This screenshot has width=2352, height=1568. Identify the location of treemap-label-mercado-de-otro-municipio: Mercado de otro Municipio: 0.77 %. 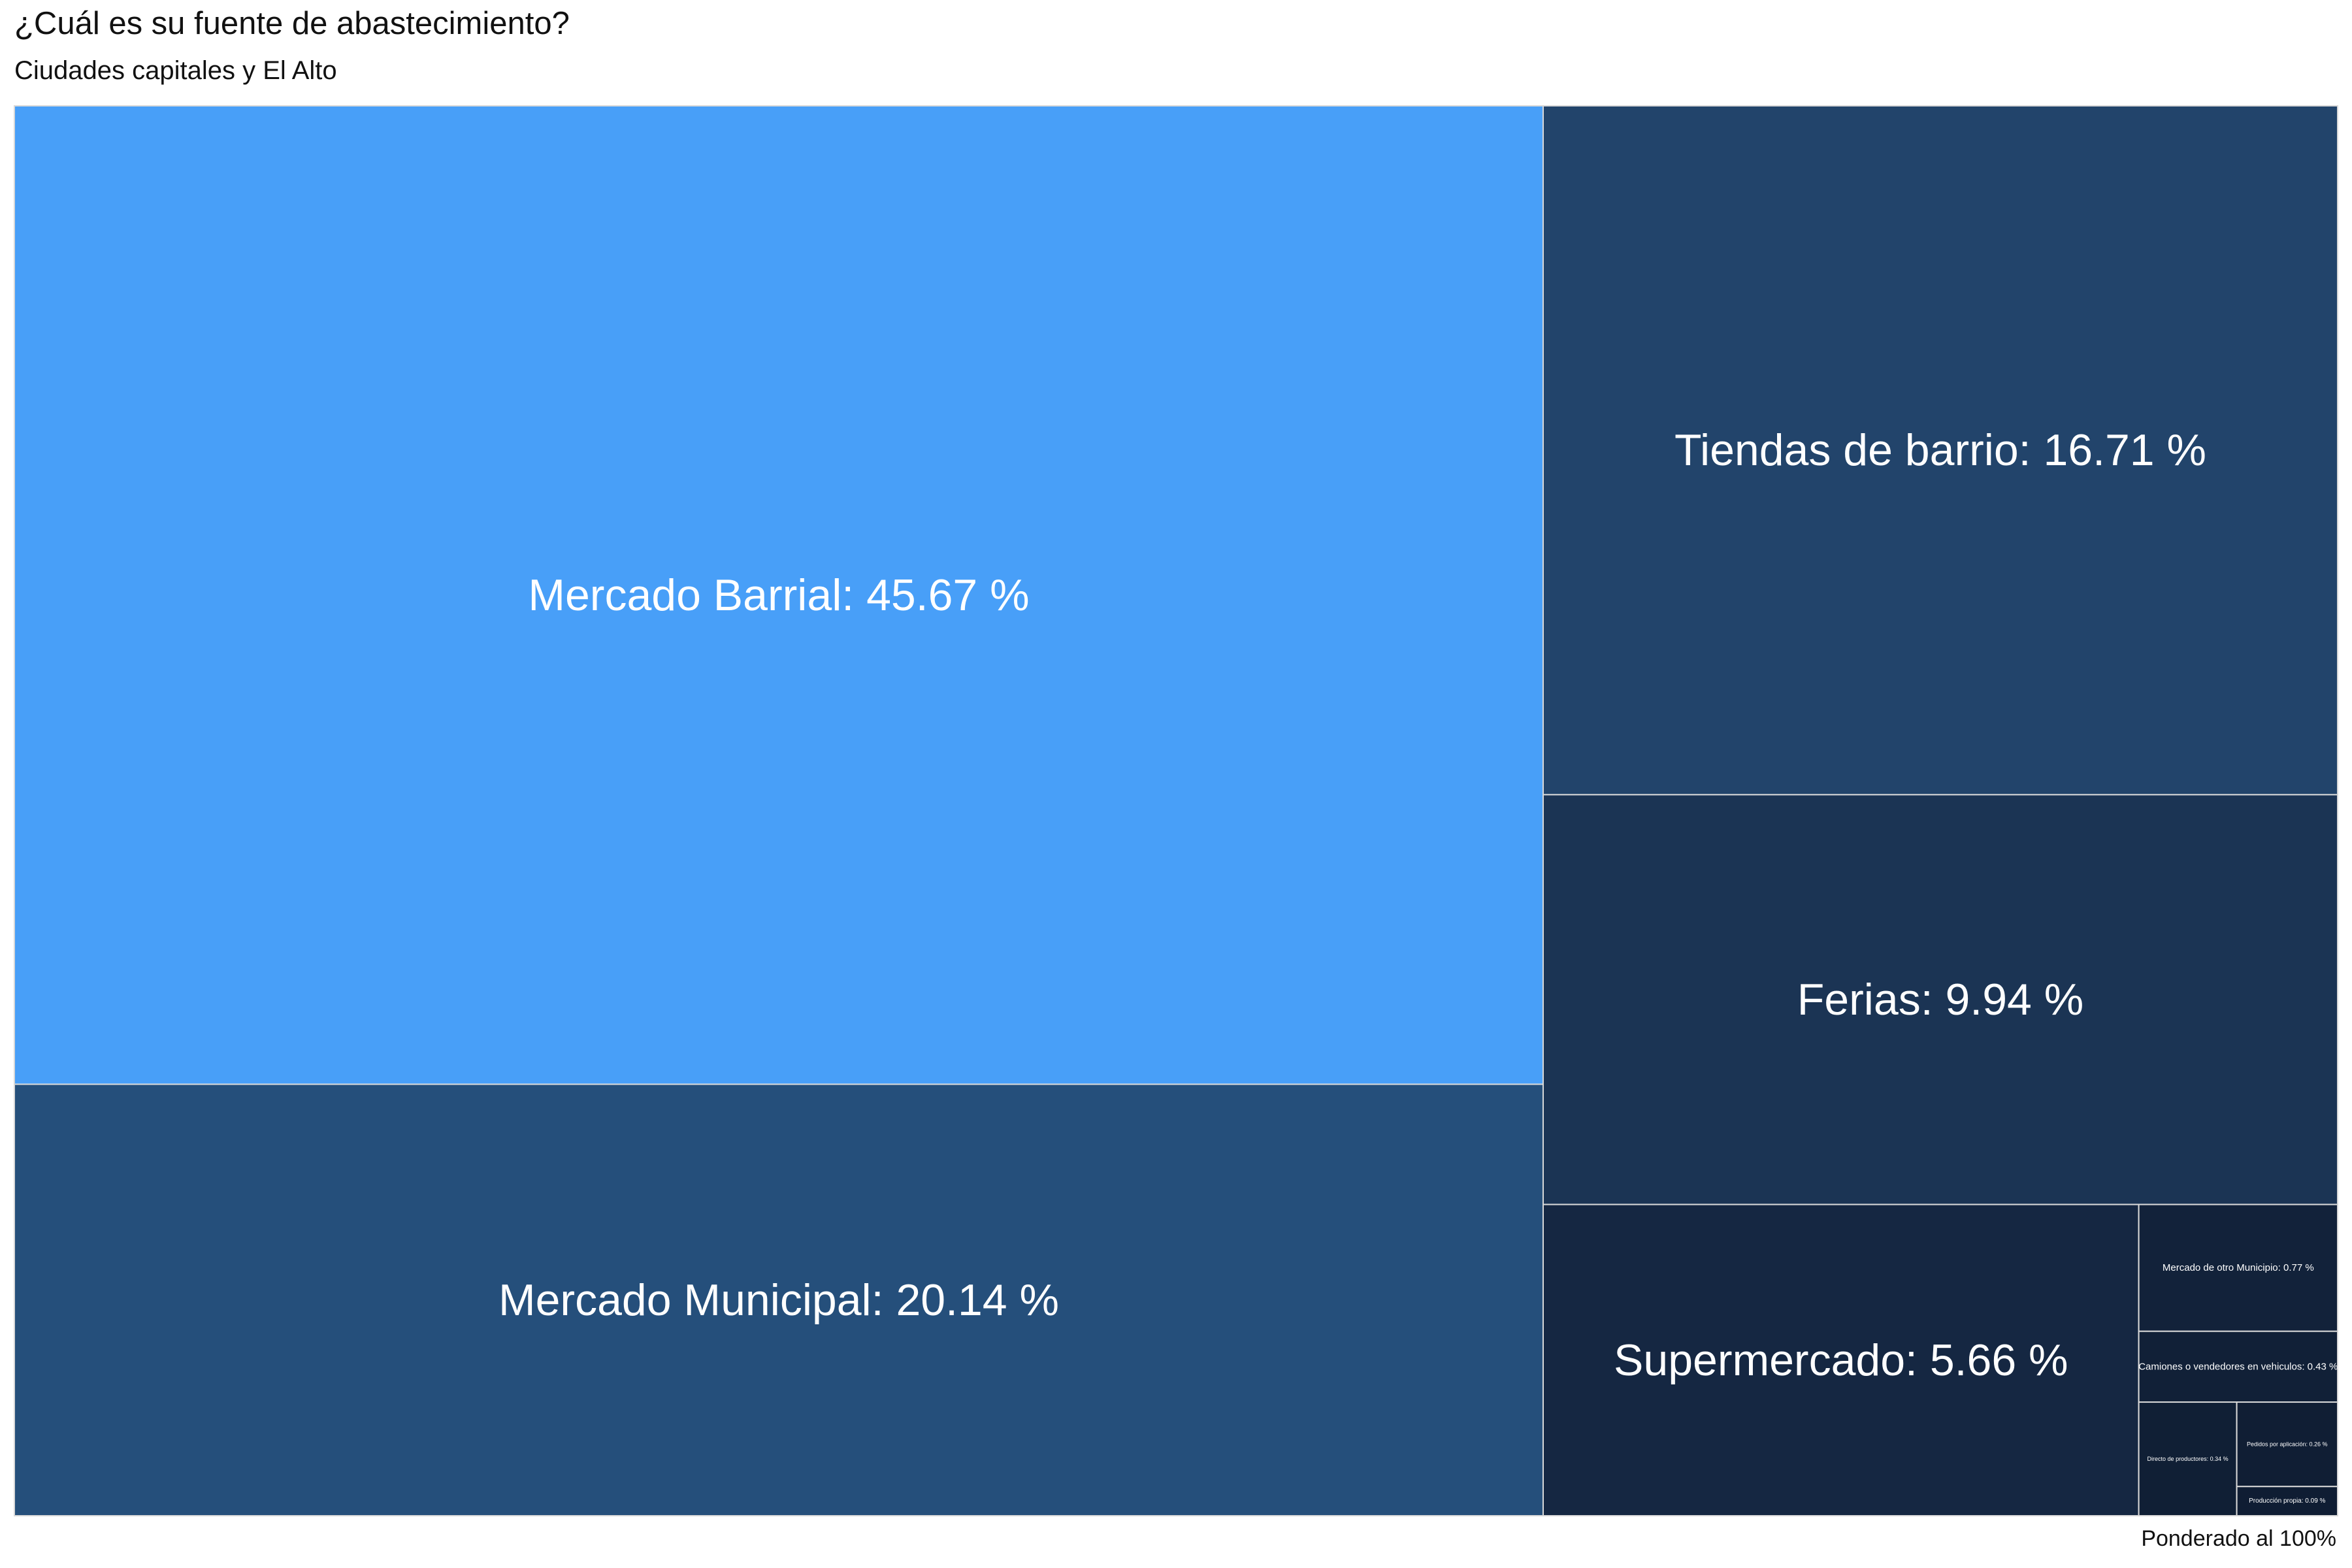
(2238, 1267).